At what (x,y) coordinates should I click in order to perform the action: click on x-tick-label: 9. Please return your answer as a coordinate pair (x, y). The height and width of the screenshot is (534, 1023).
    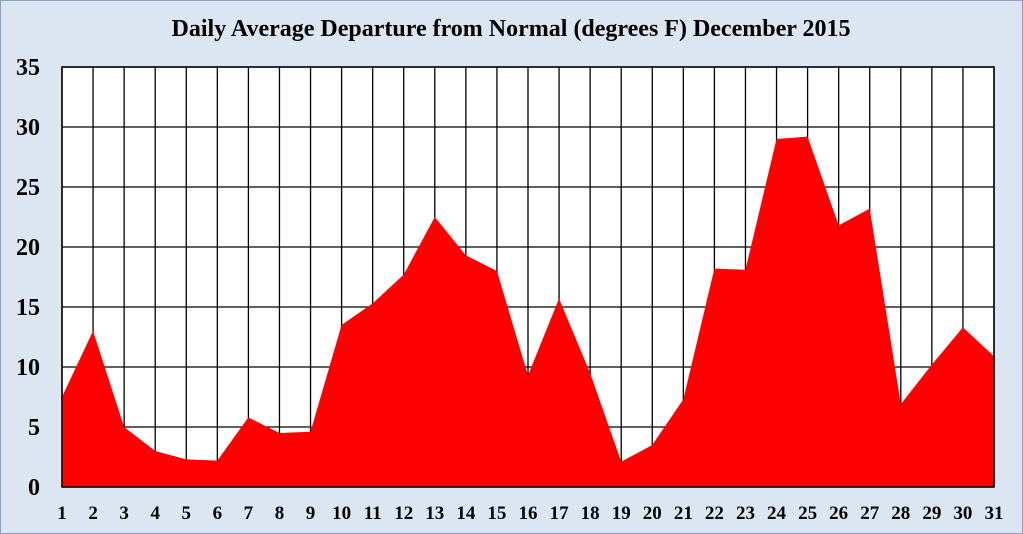
    Looking at the image, I should click on (311, 513).